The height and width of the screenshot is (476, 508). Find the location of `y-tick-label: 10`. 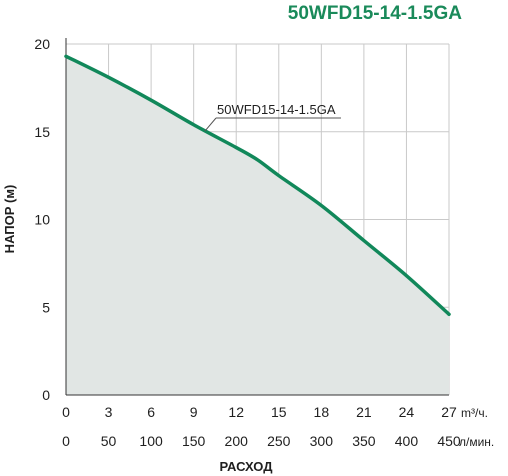

y-tick-label: 10 is located at coordinates (42, 220).